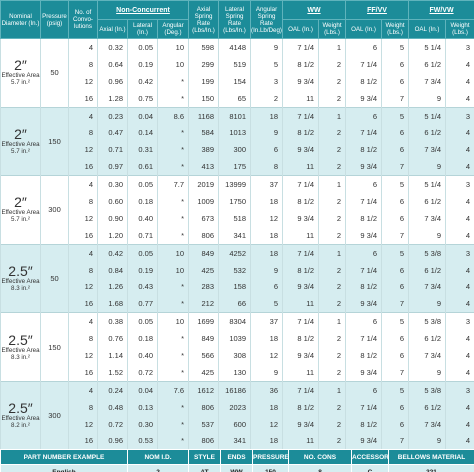 The image size is (474, 472). What do you see at coordinates (235, 98) in the screenshot?
I see `value-cell: 65` at bounding box center [235, 98].